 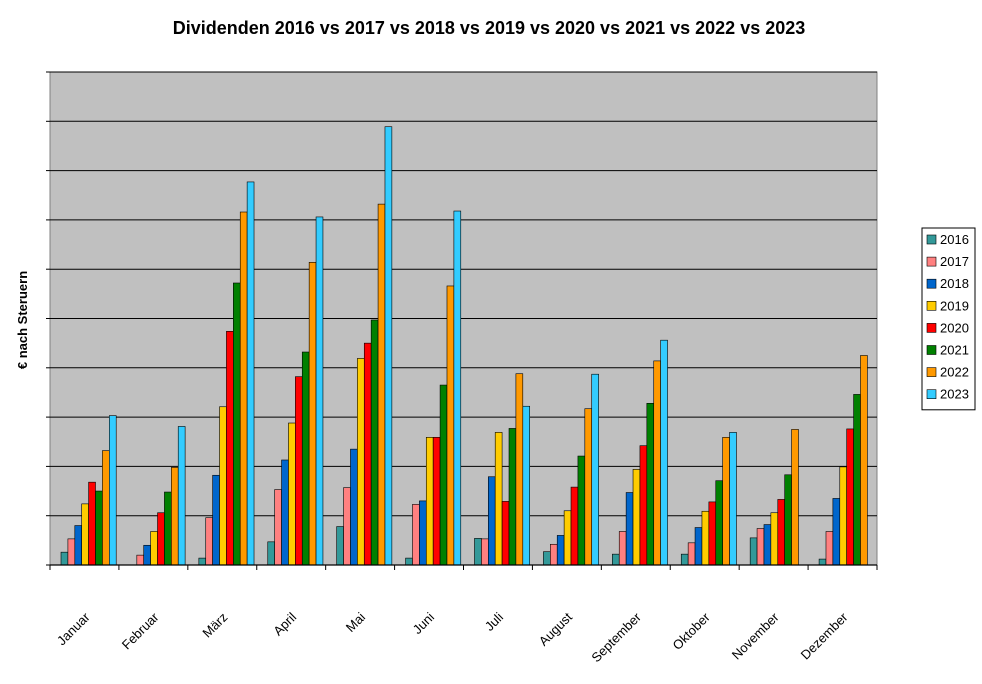 What do you see at coordinates (781, 532) in the screenshot?
I see `bar-2020-November` at bounding box center [781, 532].